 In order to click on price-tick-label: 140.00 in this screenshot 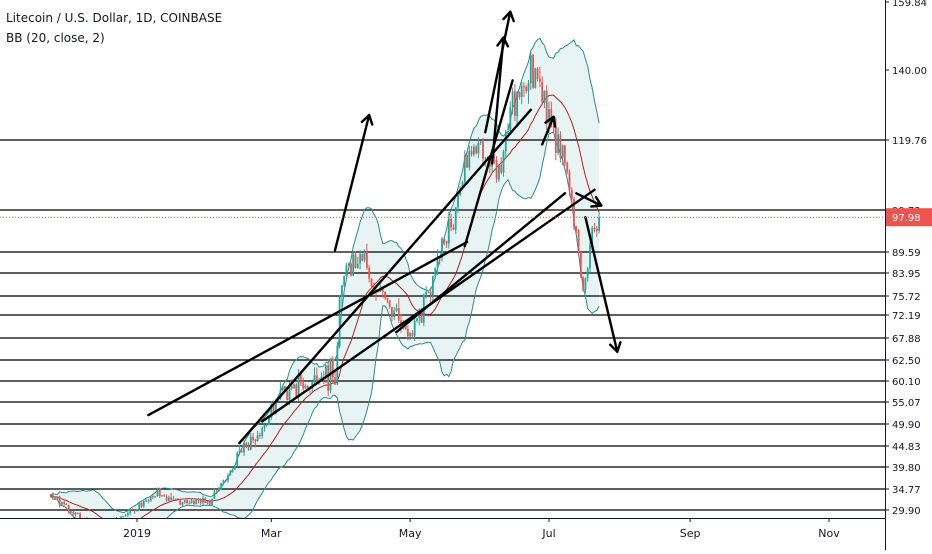, I will do `click(909, 71)`.